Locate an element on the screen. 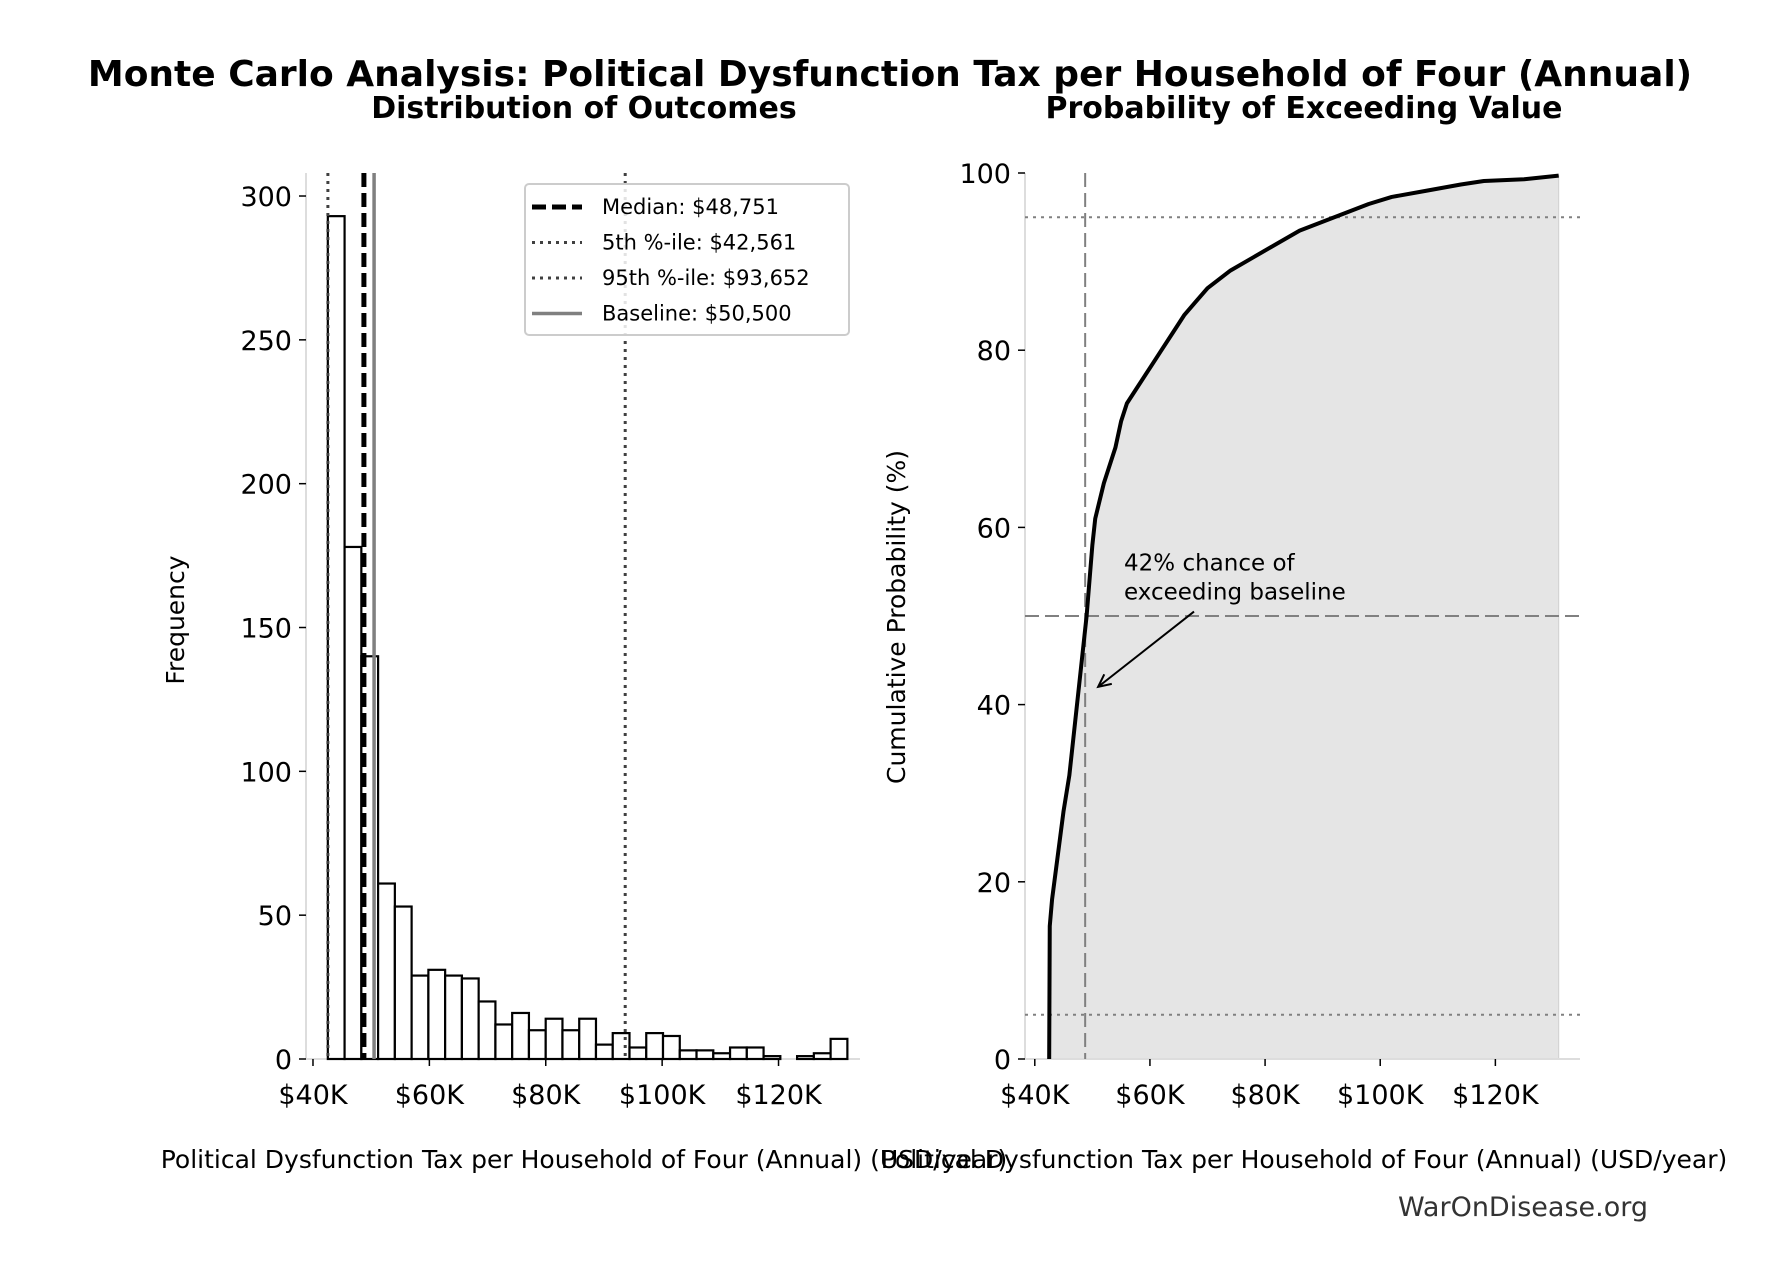  y-tick-label: 300 is located at coordinates (266, 197).